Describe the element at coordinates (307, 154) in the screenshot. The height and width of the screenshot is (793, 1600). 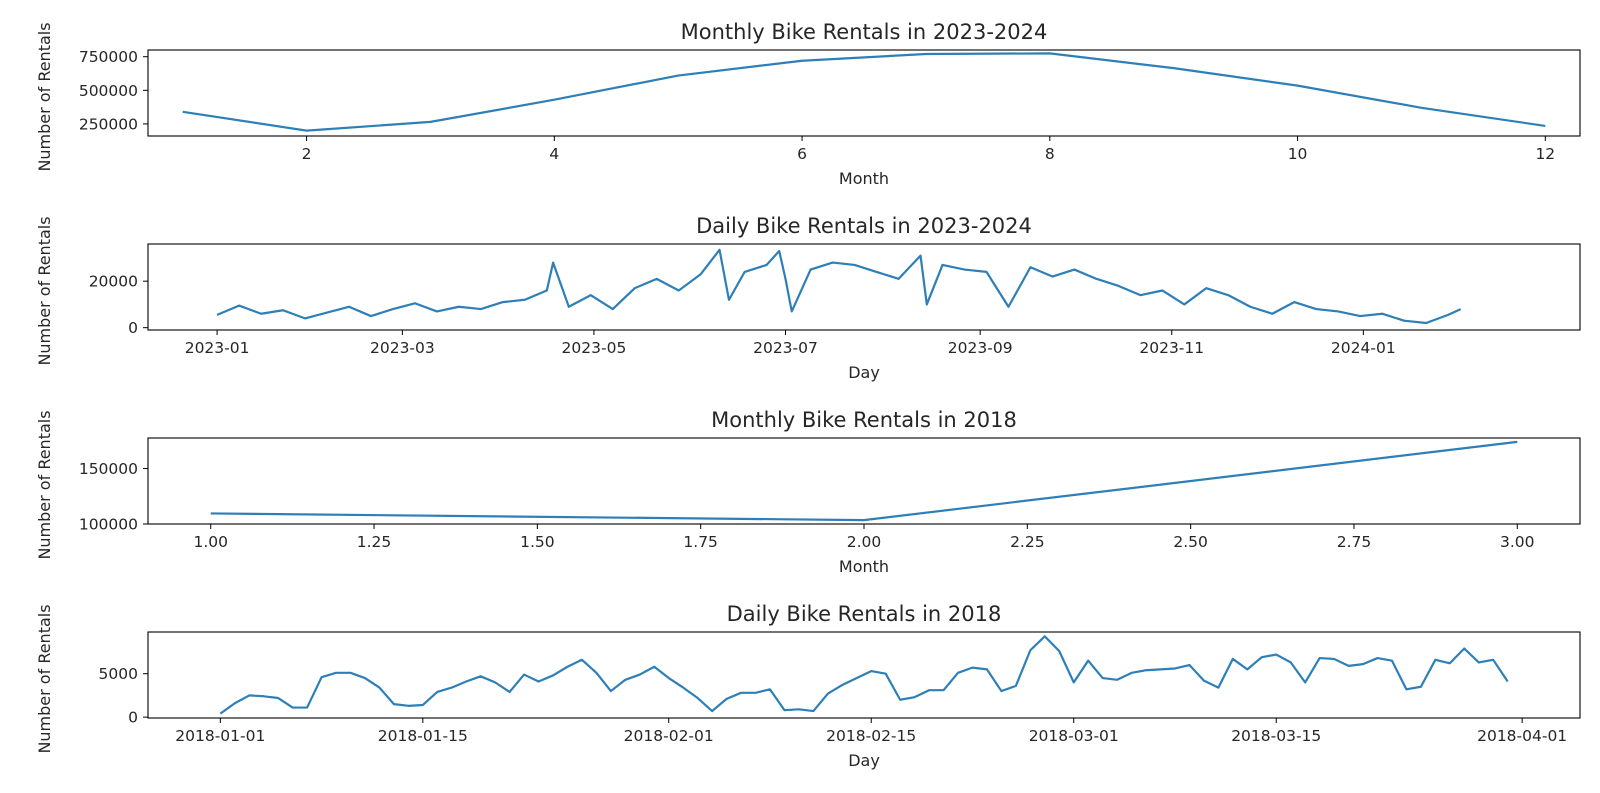
I see `x-tick-label: 2` at that location.